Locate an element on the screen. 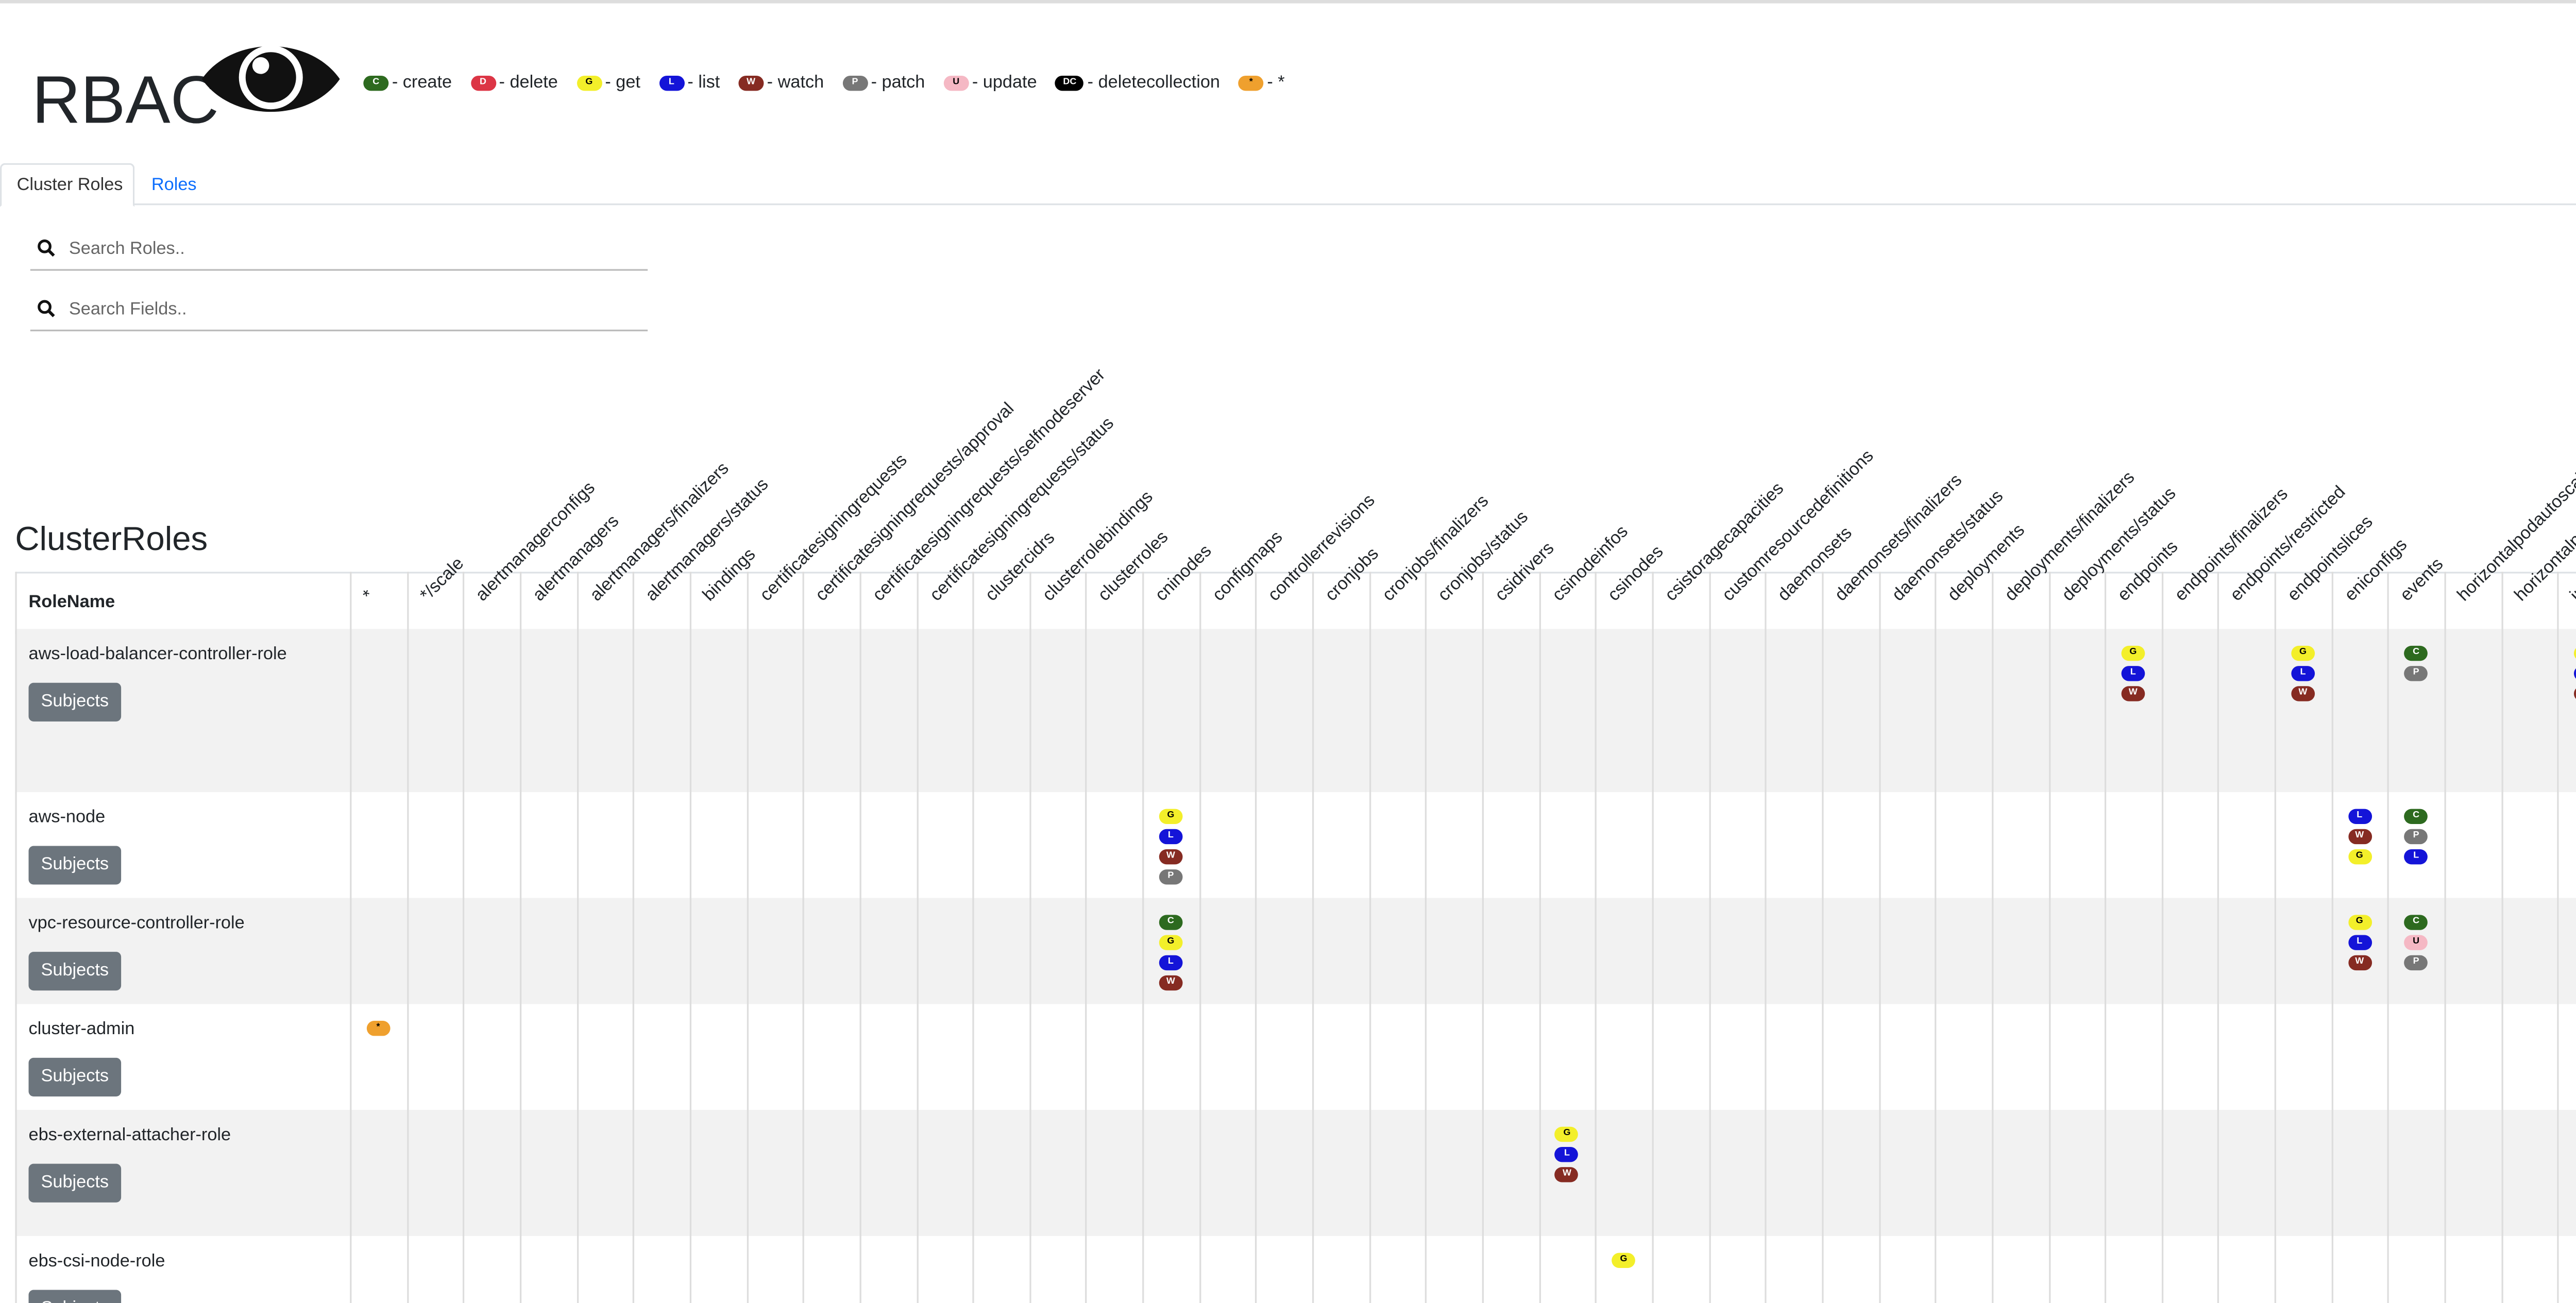  legend-label: - * is located at coordinates (1276, 82).